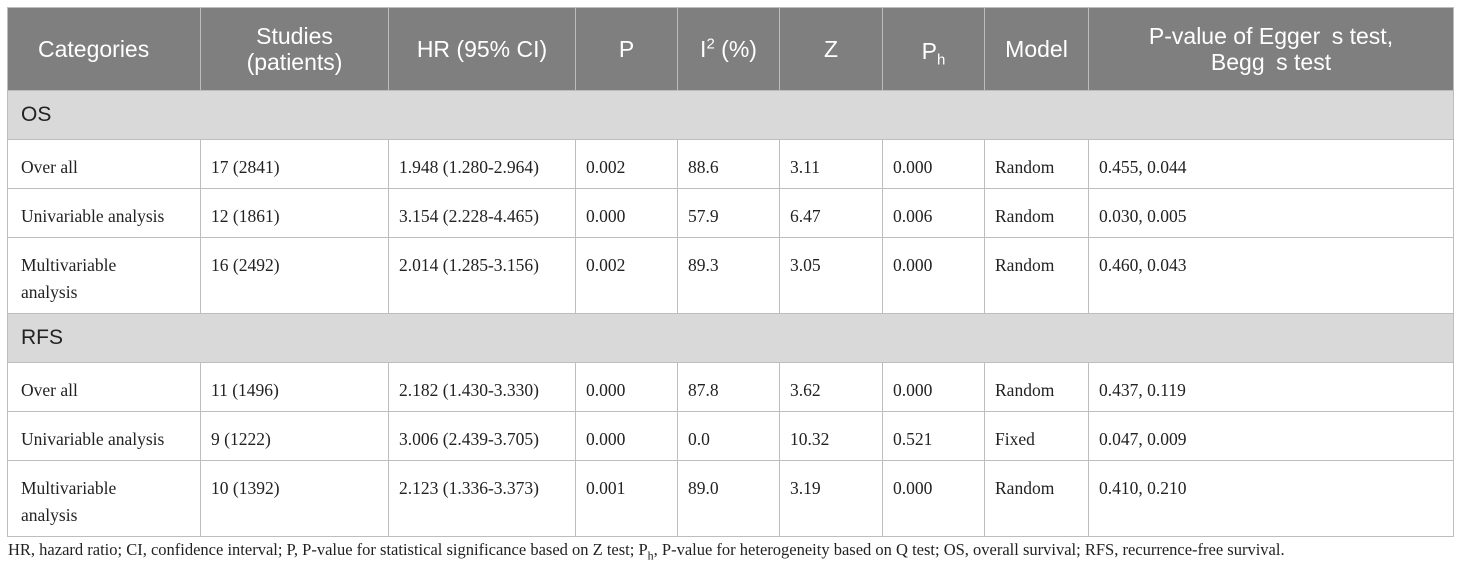  Describe the element at coordinates (294, 213) in the screenshot. I see `cell-studies: 12 (1861)` at that location.